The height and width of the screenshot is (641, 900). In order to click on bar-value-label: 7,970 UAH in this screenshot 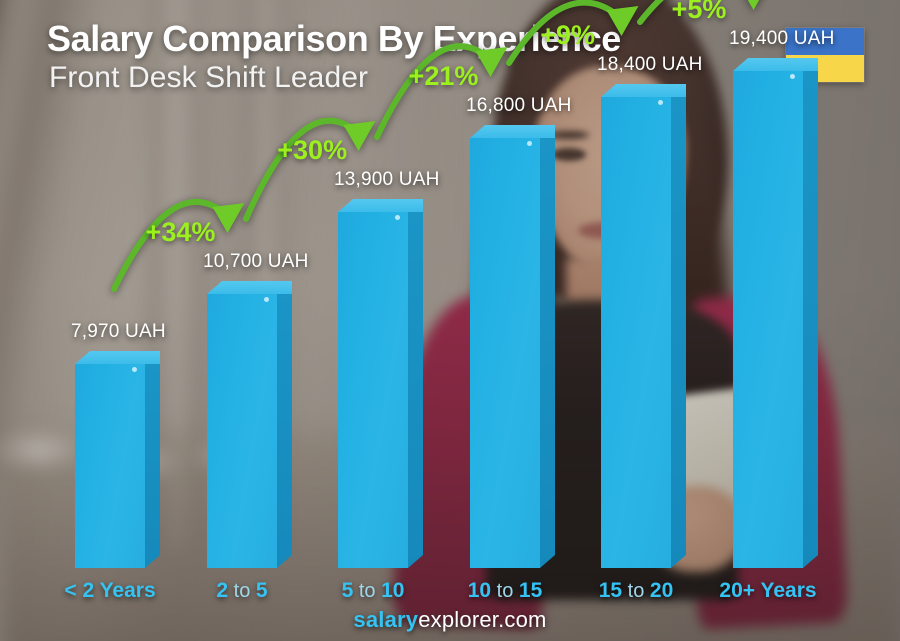, I will do `click(118, 331)`.